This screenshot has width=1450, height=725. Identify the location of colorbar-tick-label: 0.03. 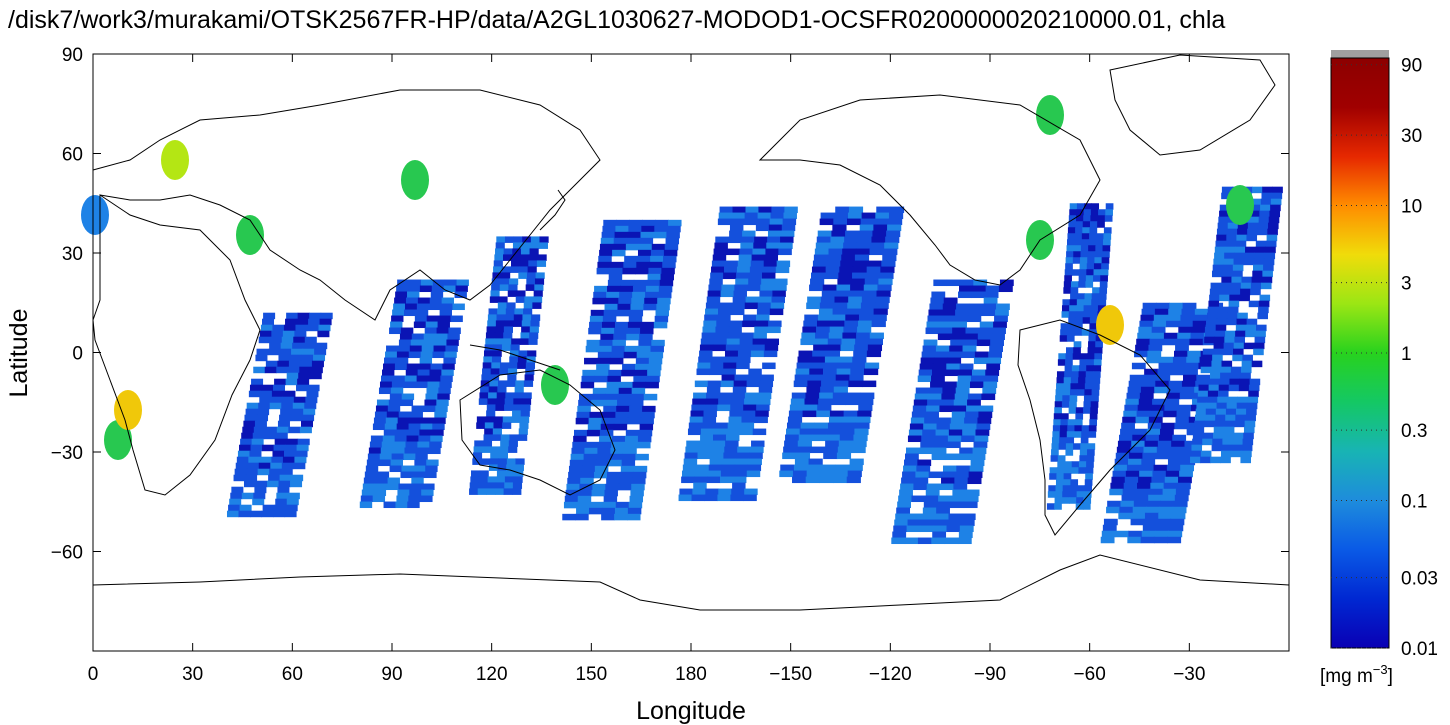
(1419, 579).